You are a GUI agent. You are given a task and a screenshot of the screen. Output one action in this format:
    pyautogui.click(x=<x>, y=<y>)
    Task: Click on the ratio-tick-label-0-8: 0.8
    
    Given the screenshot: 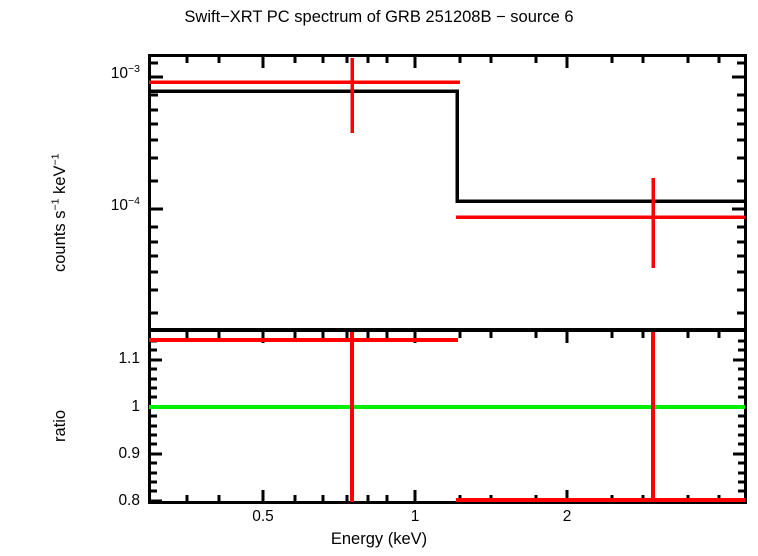 What is the action you would take?
    pyautogui.click(x=129, y=500)
    